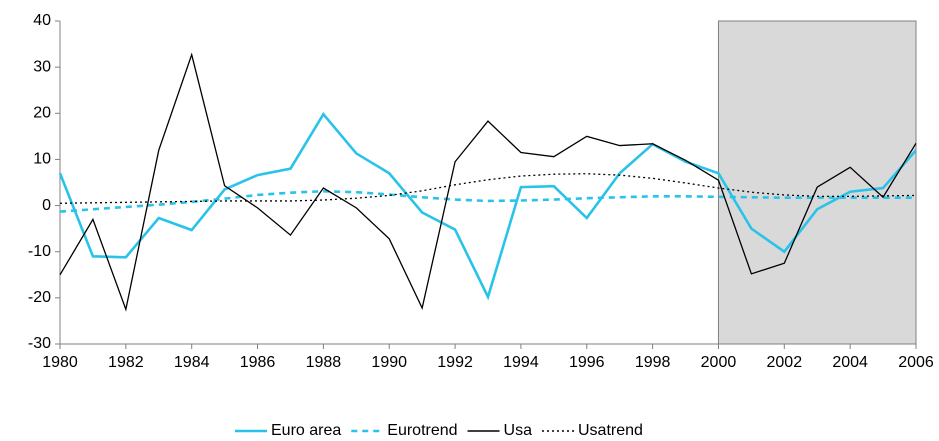  I want to click on x-tick-label: 1984, so click(192, 362).